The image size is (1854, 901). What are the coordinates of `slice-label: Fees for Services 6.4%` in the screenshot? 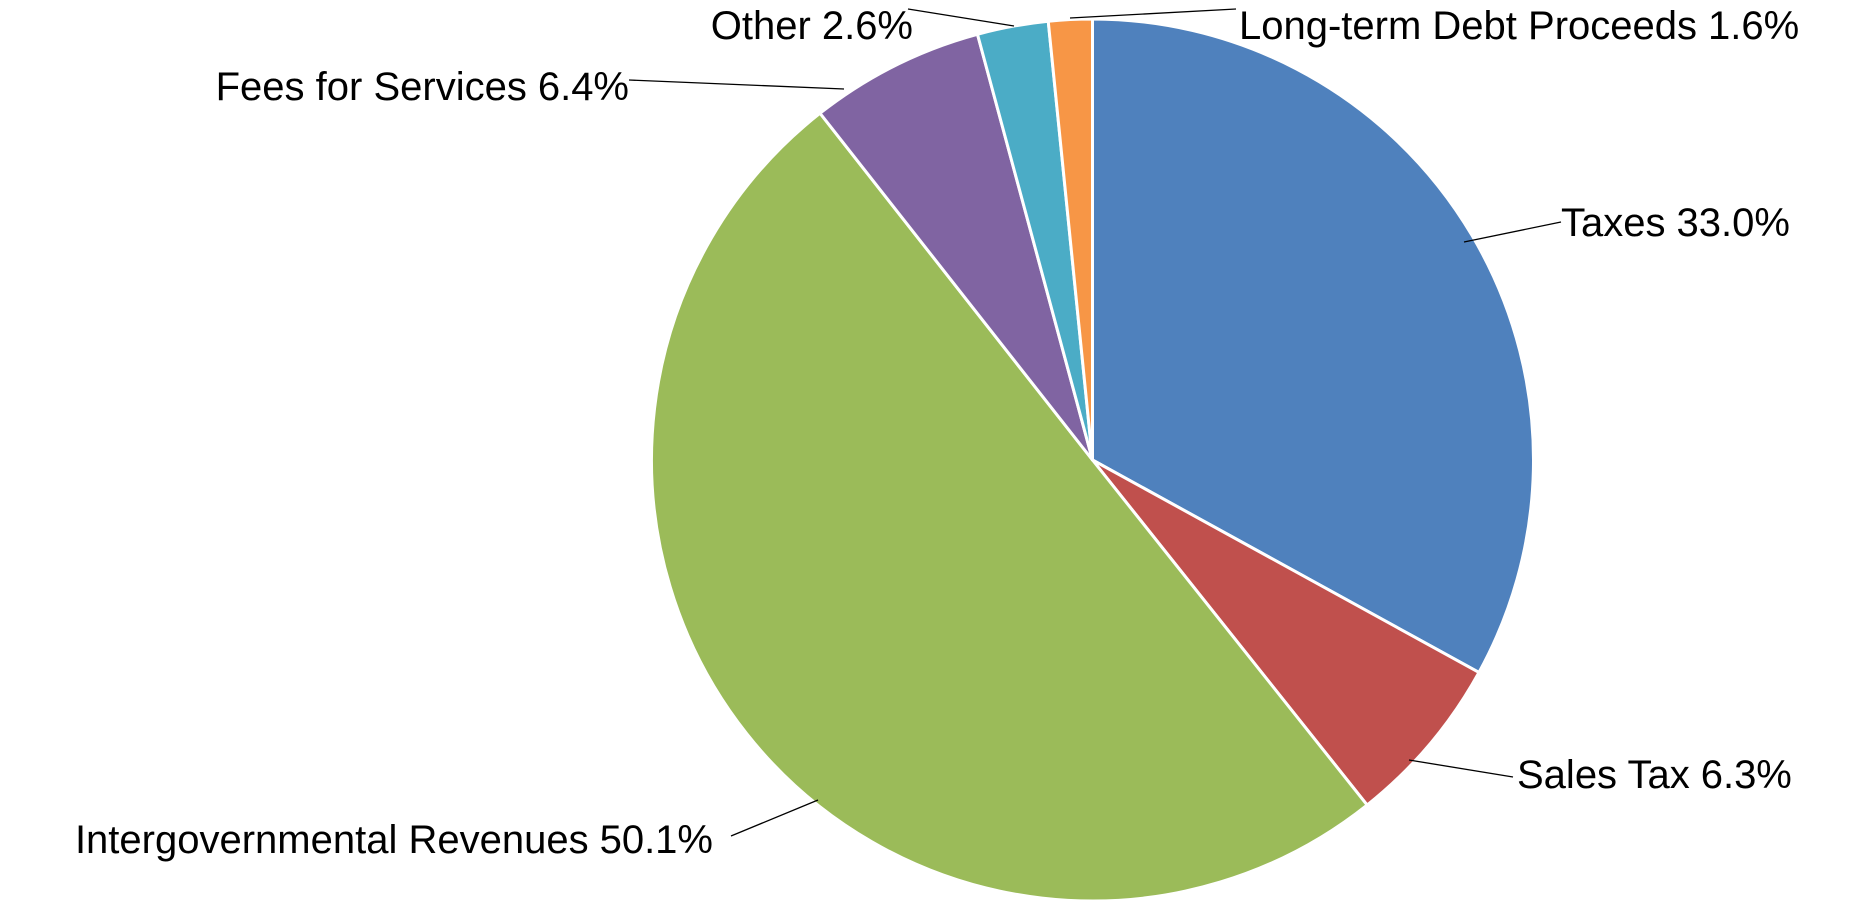 It's located at (422, 87).